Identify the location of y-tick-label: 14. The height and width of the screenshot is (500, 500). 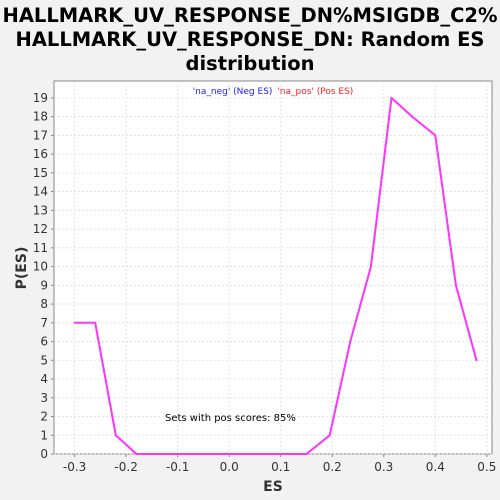
(40, 192).